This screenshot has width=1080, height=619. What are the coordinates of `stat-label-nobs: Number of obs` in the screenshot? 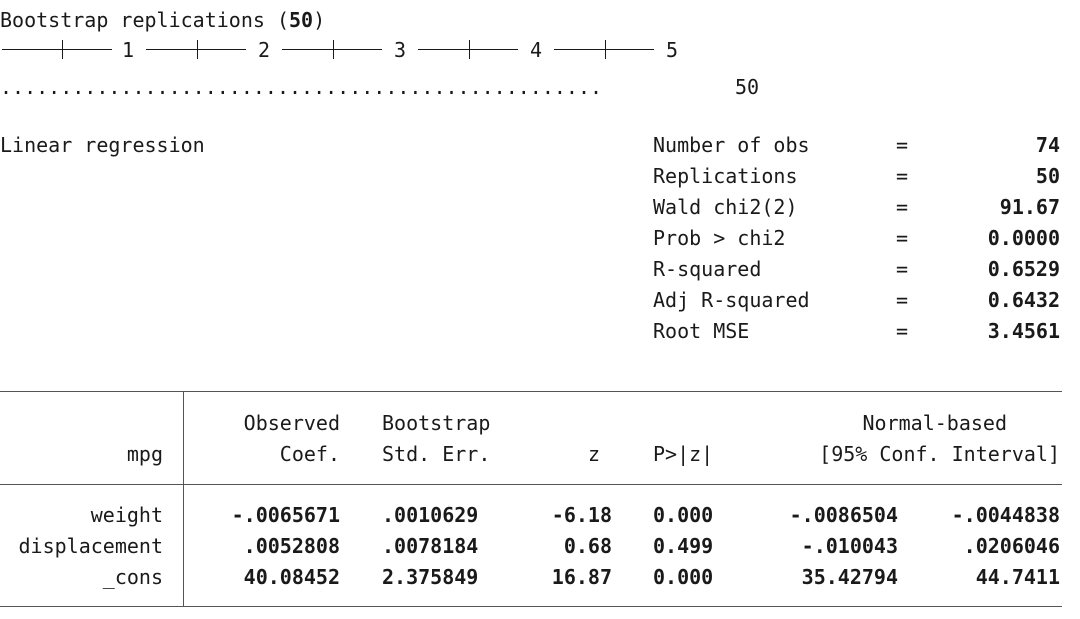 It's located at (731, 145).